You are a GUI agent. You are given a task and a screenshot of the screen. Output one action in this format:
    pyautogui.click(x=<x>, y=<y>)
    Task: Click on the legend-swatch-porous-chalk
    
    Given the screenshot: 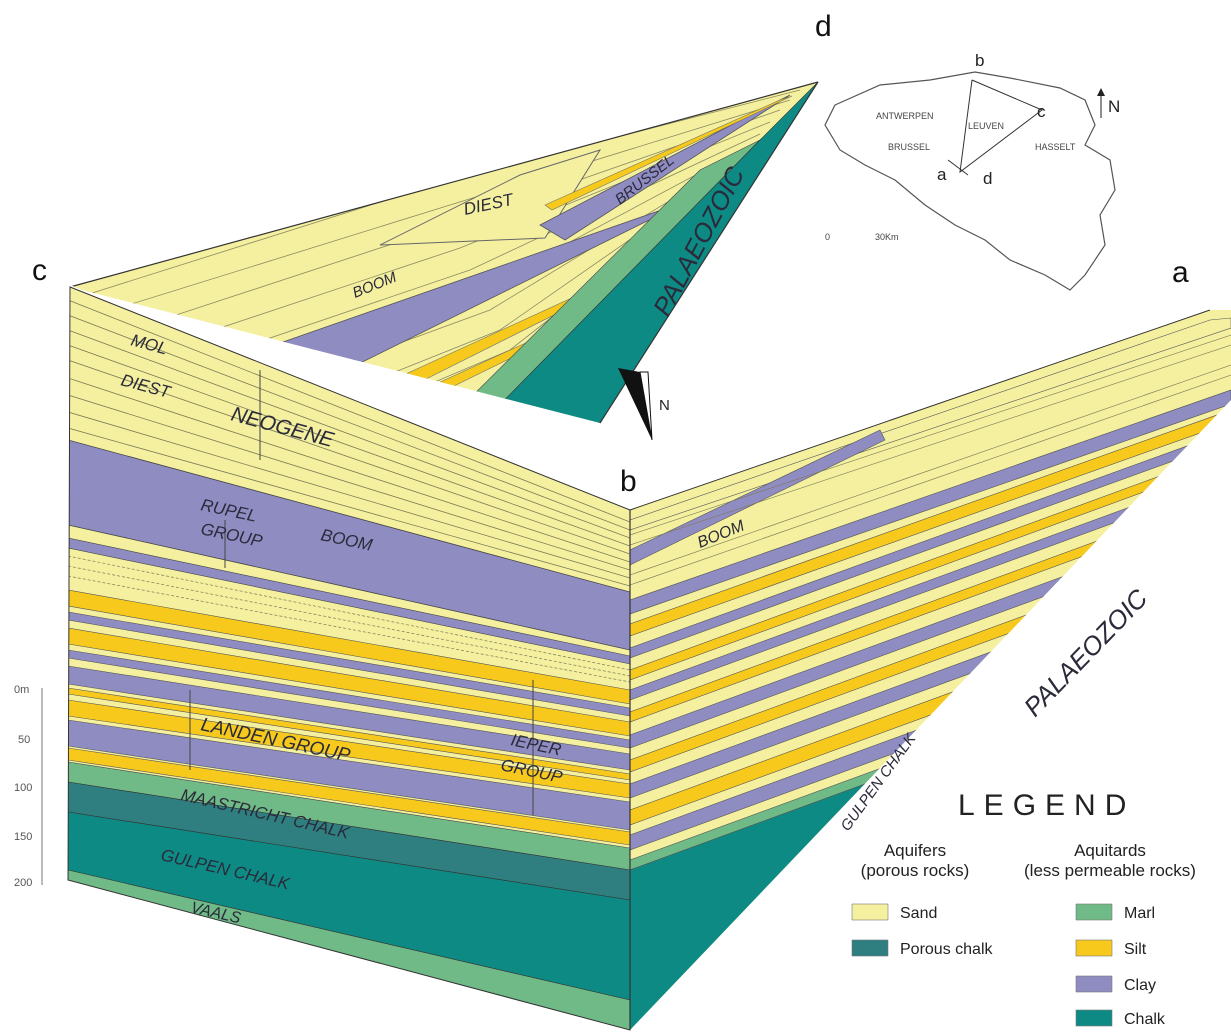 What is the action you would take?
    pyautogui.click(x=870, y=948)
    